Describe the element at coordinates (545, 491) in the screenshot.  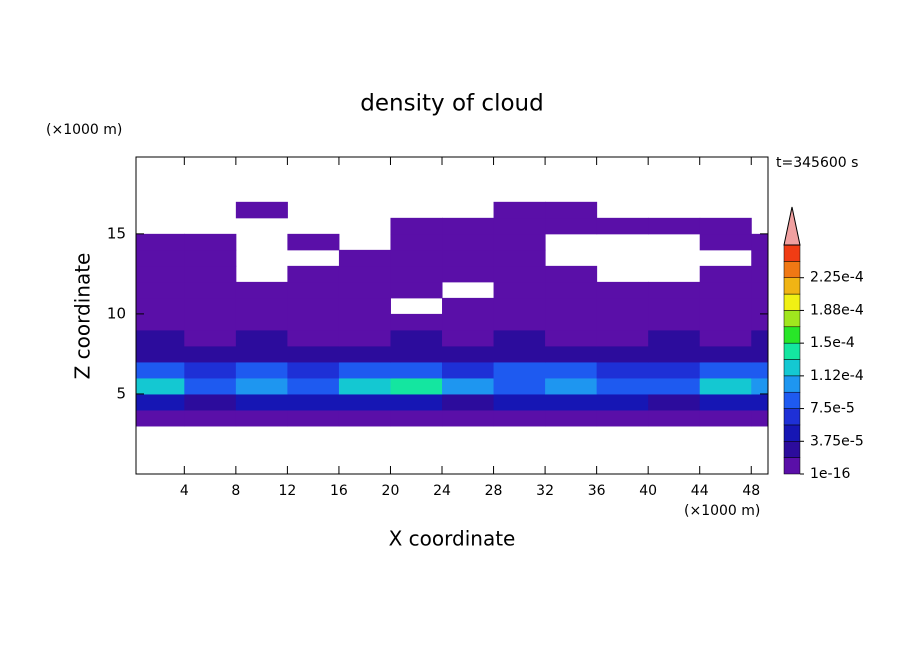
I see `x-tick-label: 32` at that location.